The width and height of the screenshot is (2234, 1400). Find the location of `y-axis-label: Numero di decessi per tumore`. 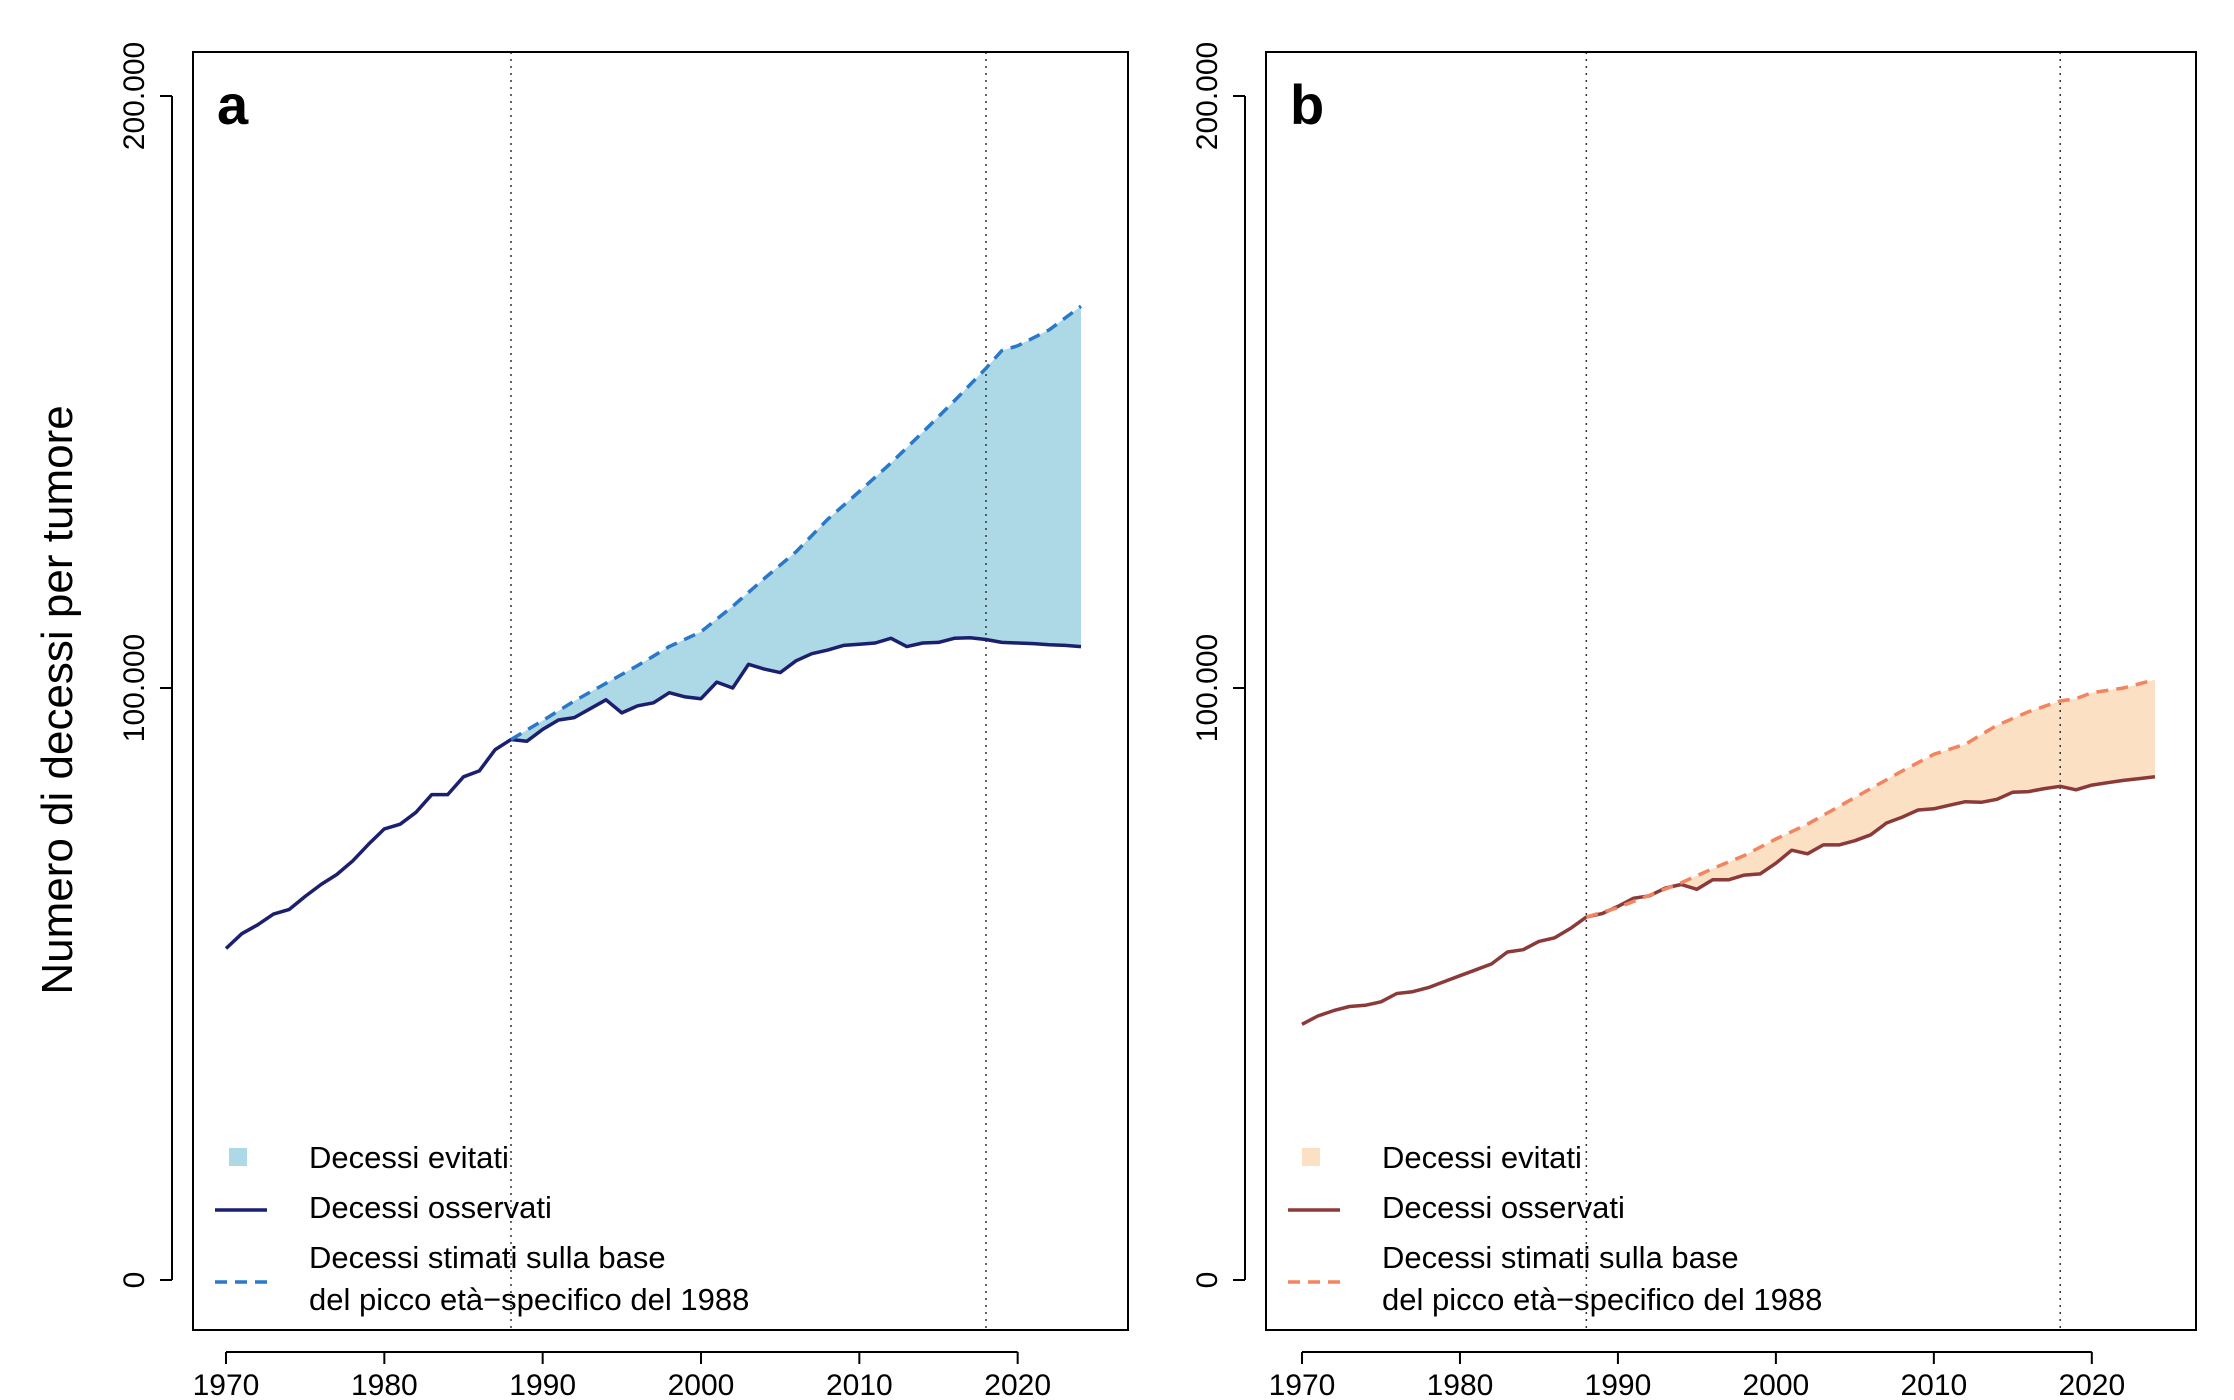

y-axis-label: Numero di decessi per tumore is located at coordinates (57, 699).